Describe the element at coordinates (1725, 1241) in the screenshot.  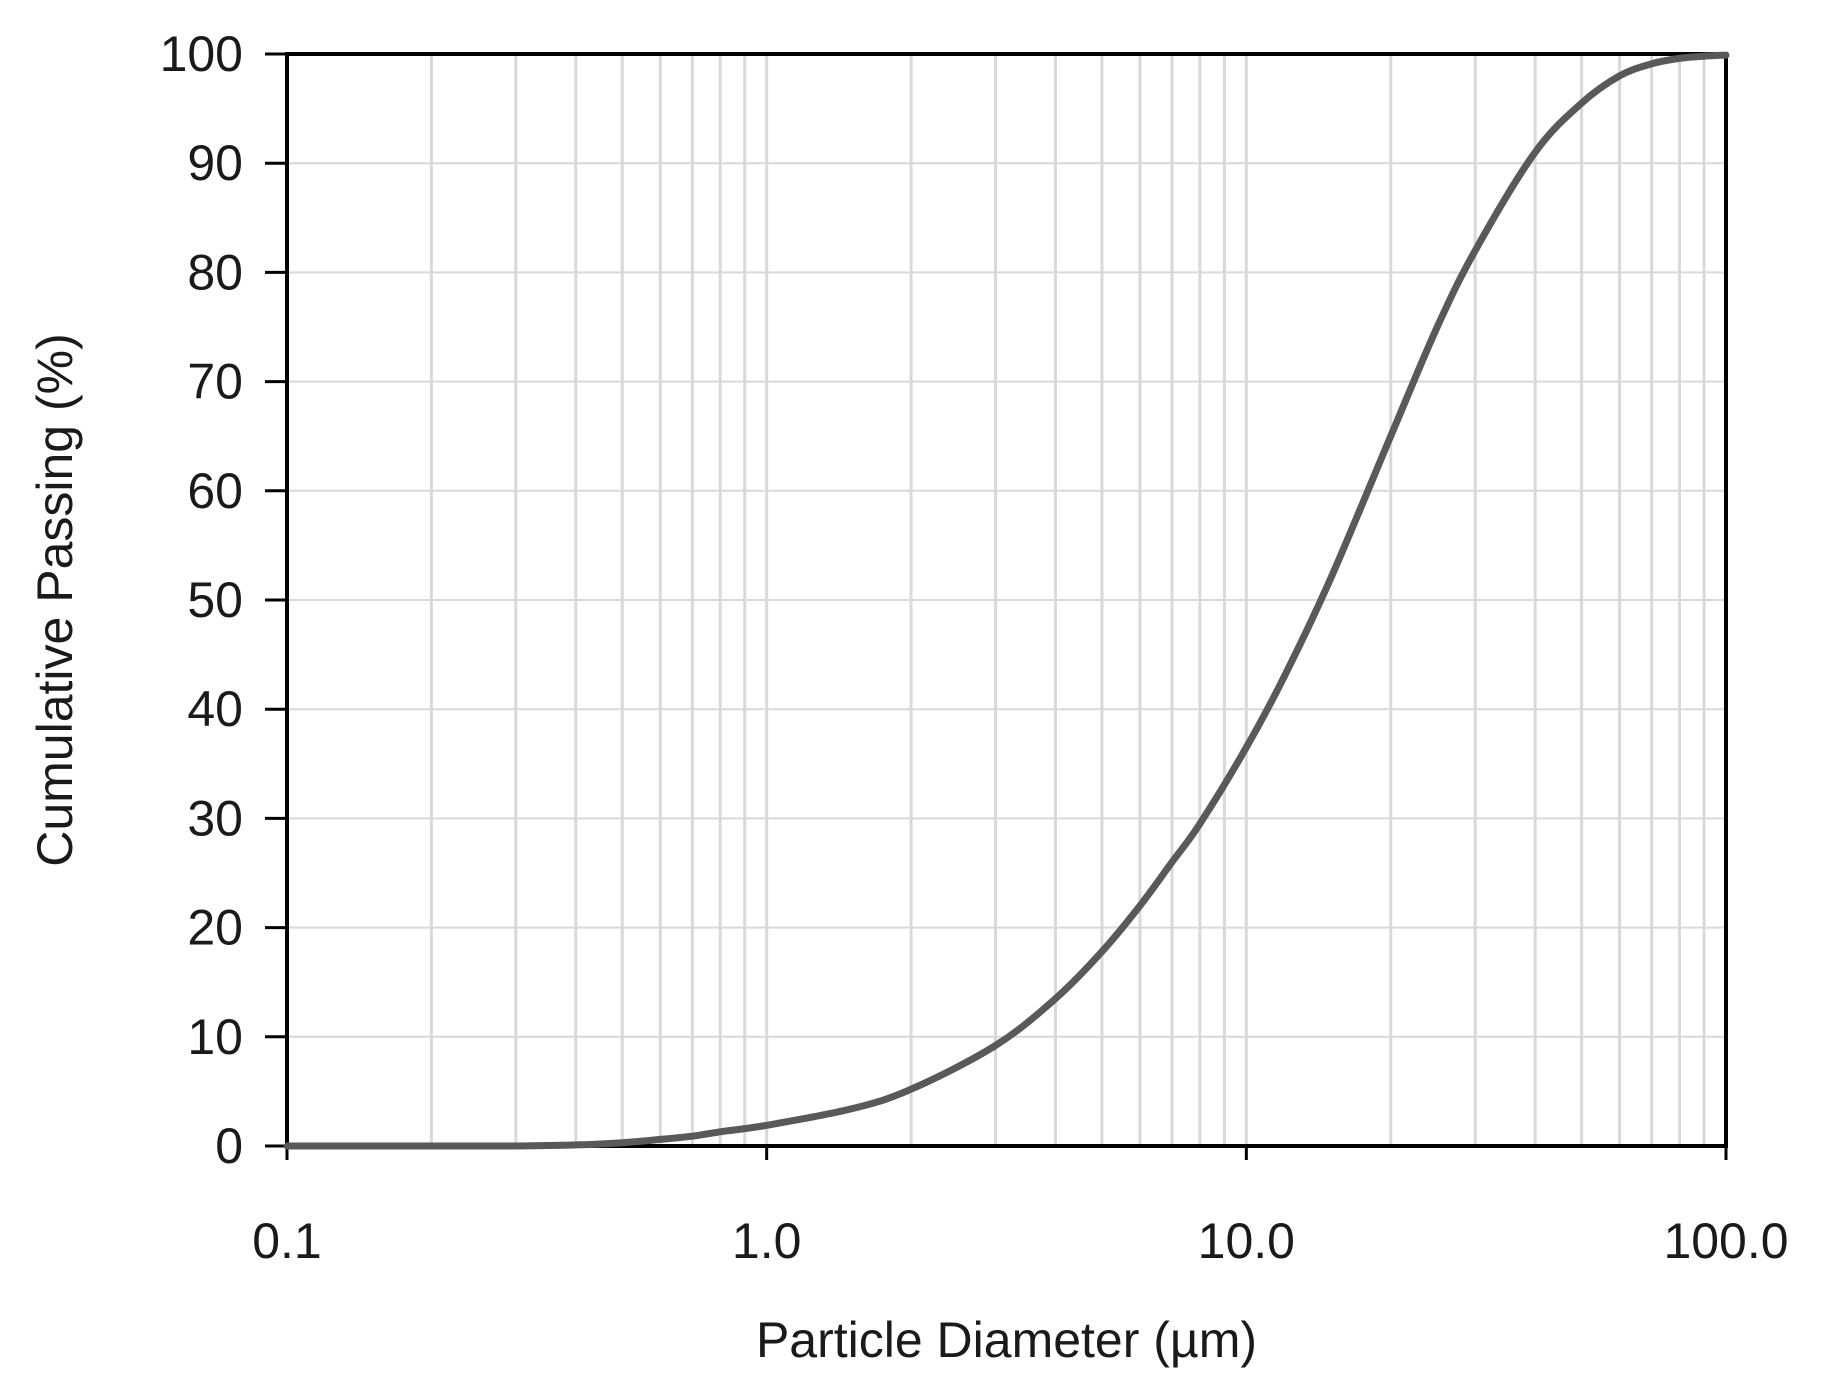
I see `x-tick-label: 100.0` at that location.